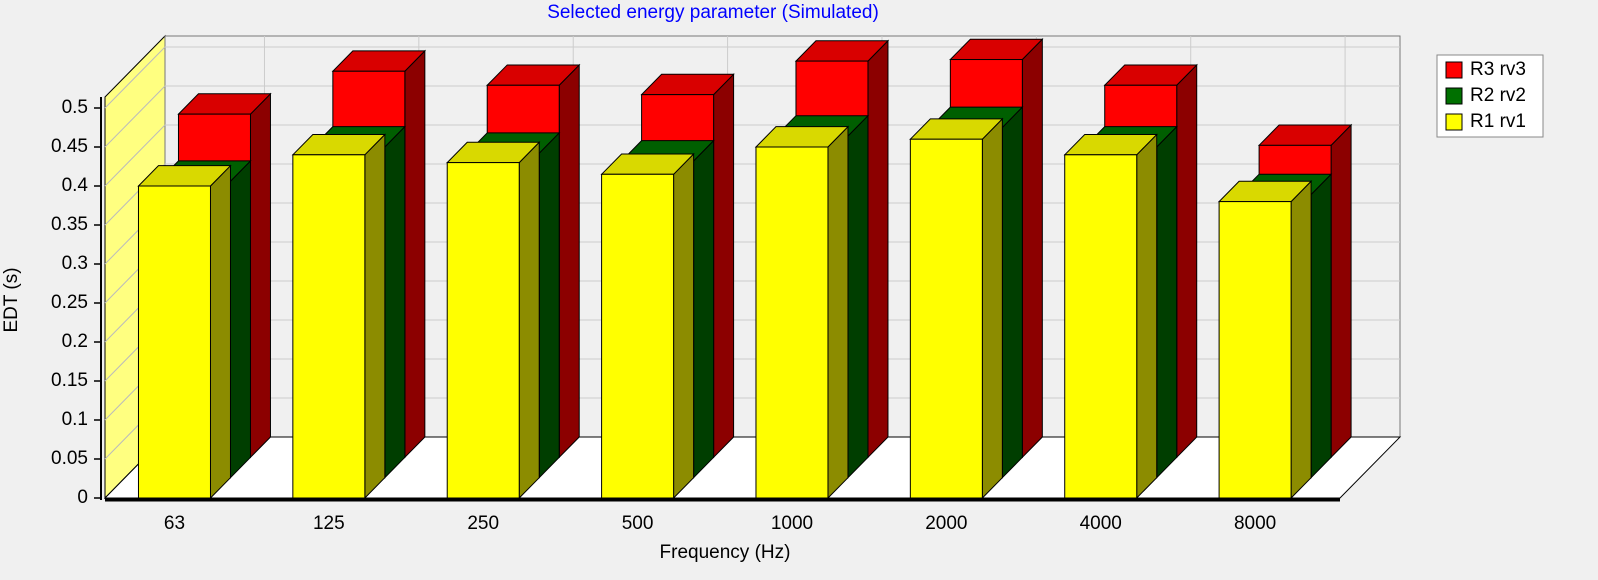 The width and height of the screenshot is (1598, 580). I want to click on y-tick-label: 0.45, so click(69, 146).